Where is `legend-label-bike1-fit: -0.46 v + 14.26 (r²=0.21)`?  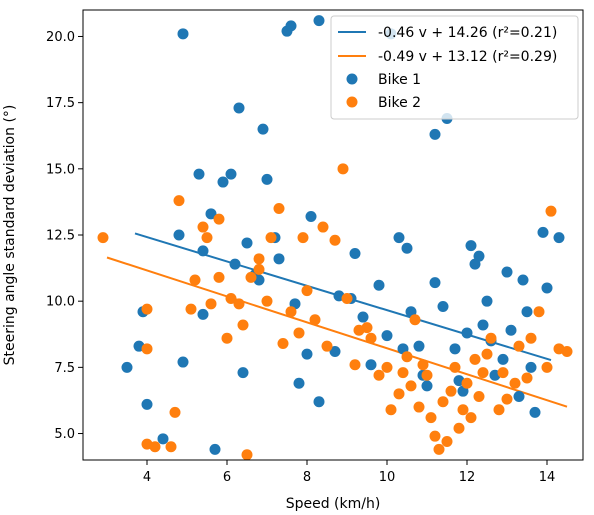 legend-label-bike1-fit: -0.46 v + 14.26 (r²=0.21) is located at coordinates (467, 33).